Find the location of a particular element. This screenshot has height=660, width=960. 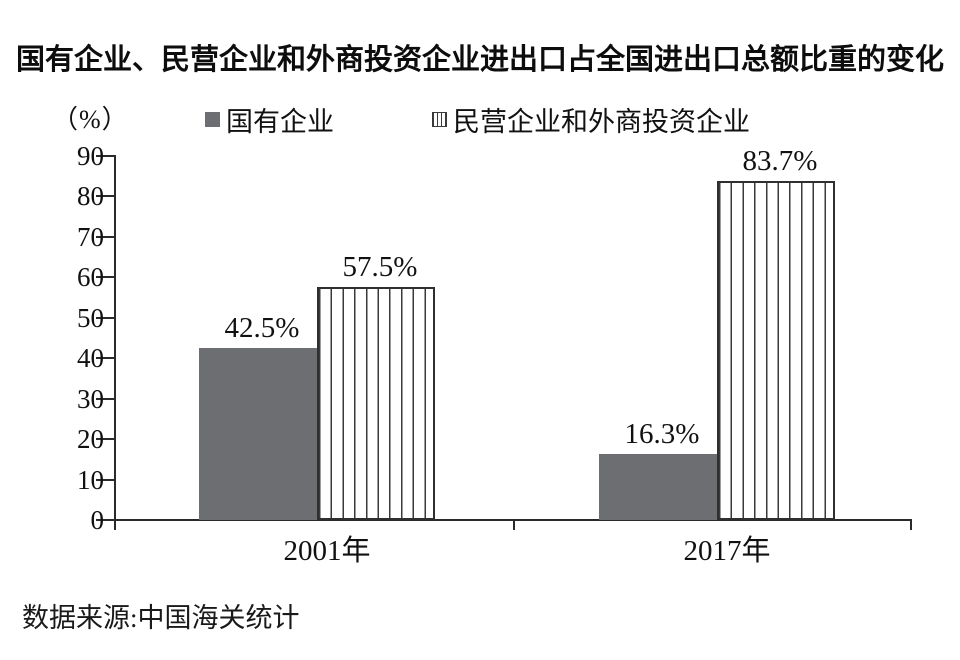

y-tick-label: 20 is located at coordinates (90, 439).